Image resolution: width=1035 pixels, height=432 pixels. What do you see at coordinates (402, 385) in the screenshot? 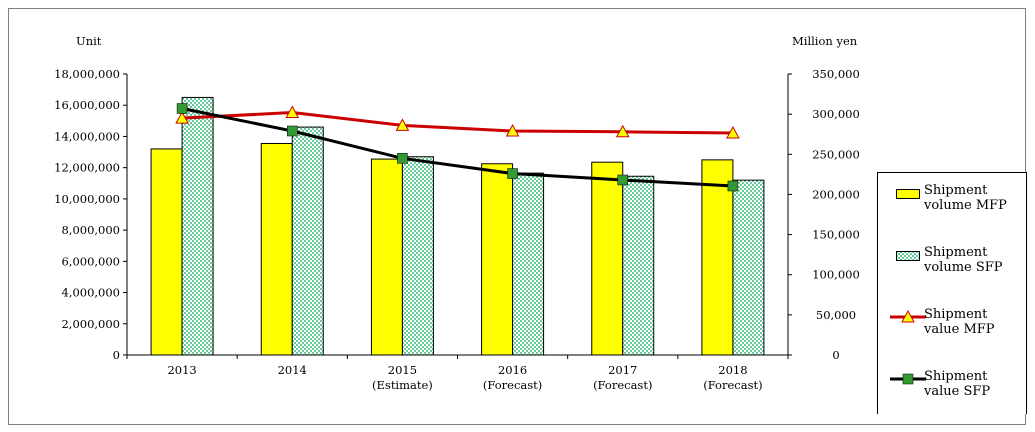
I see `x-tick-label-sub: (Estimate)` at bounding box center [402, 385].